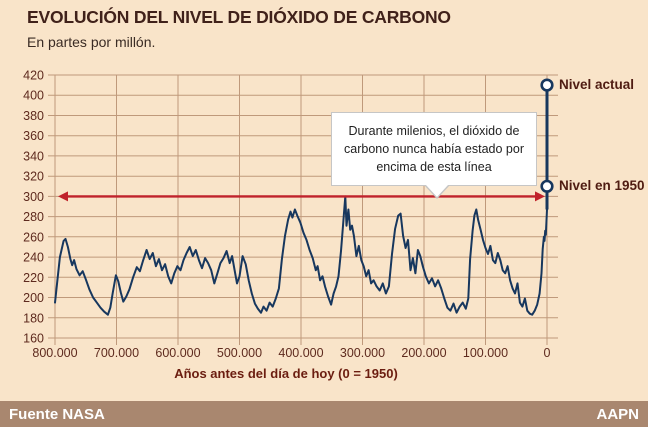  I want to click on page-subtitle: En partes por millón., so click(91, 42).